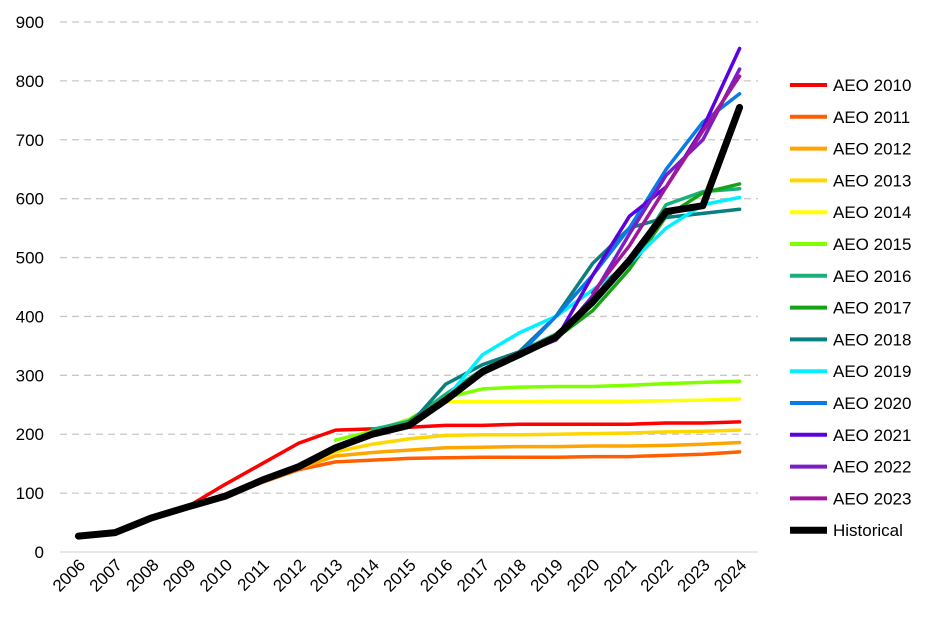  Describe the element at coordinates (436, 575) in the screenshot. I see `x-tick-label: 2016` at that location.